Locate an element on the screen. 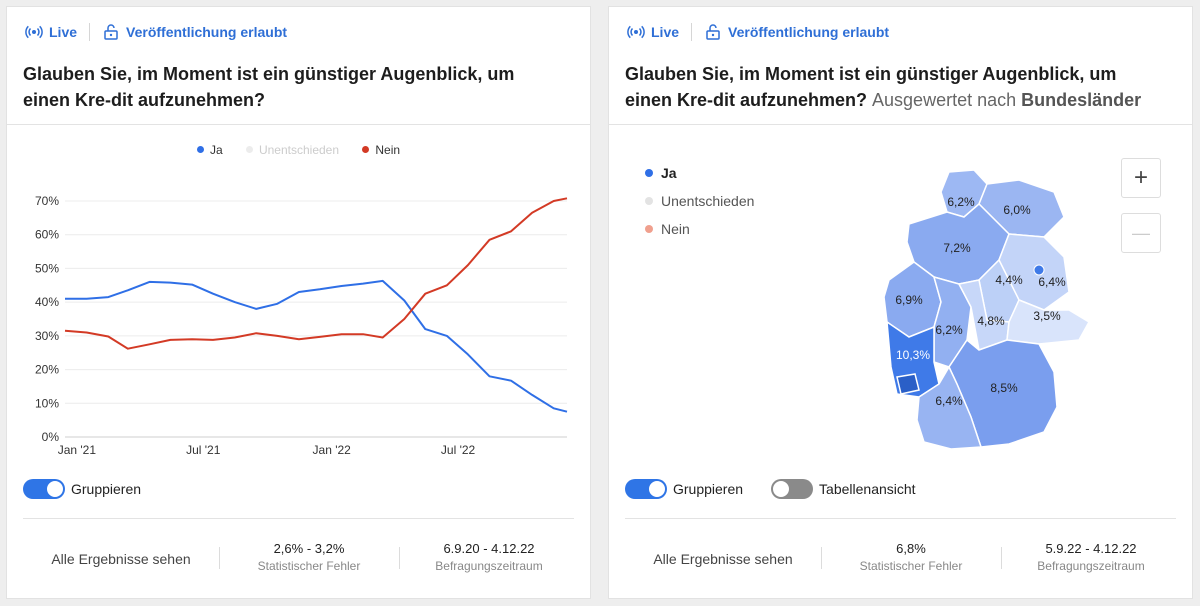  table-view-toggle is located at coordinates (792, 489).